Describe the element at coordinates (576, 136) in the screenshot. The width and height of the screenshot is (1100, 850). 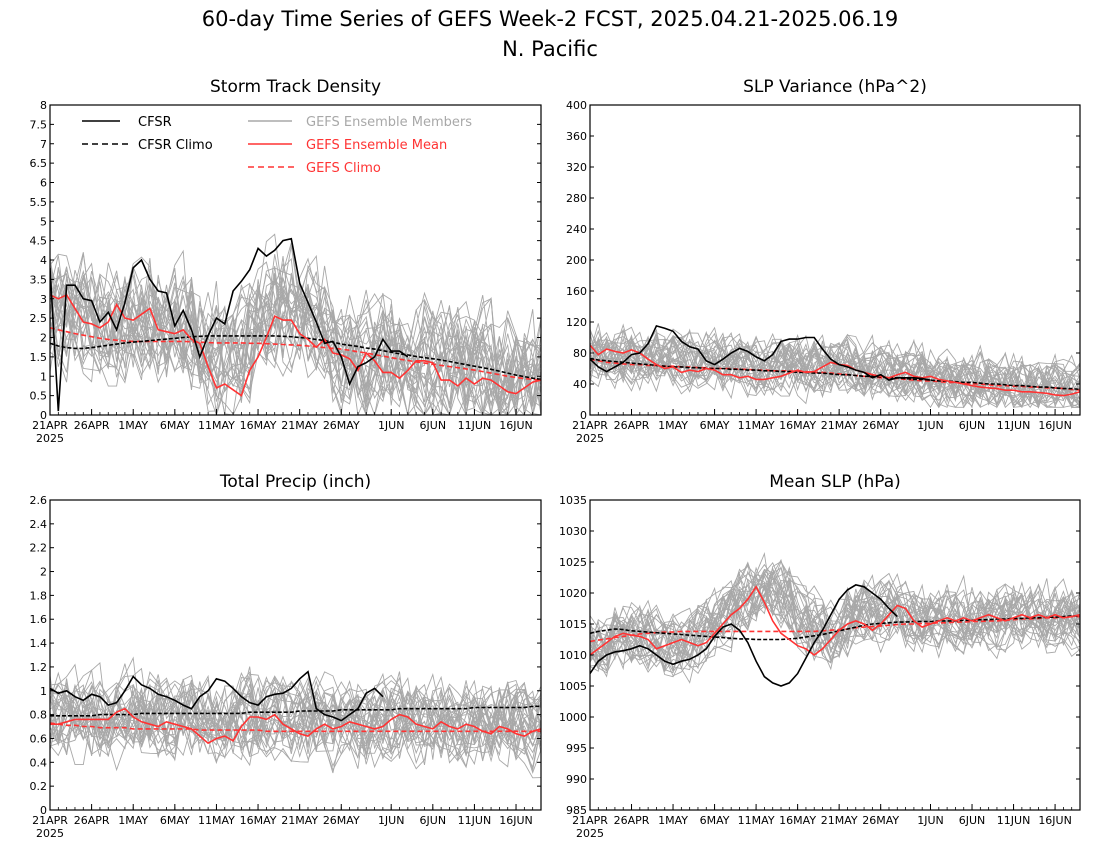
I see `slp-variance-ytick-label: 360` at that location.